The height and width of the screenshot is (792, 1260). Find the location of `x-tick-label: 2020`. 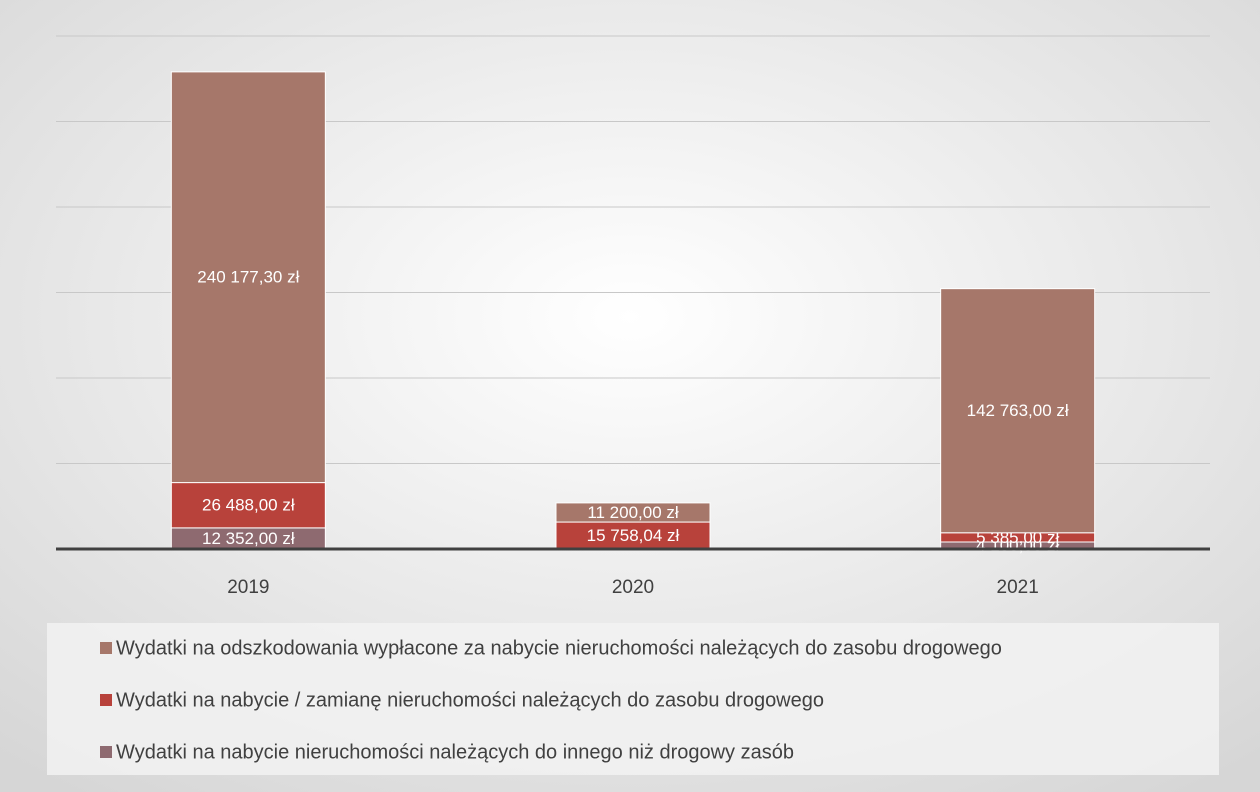

x-tick-label: 2020 is located at coordinates (633, 587).